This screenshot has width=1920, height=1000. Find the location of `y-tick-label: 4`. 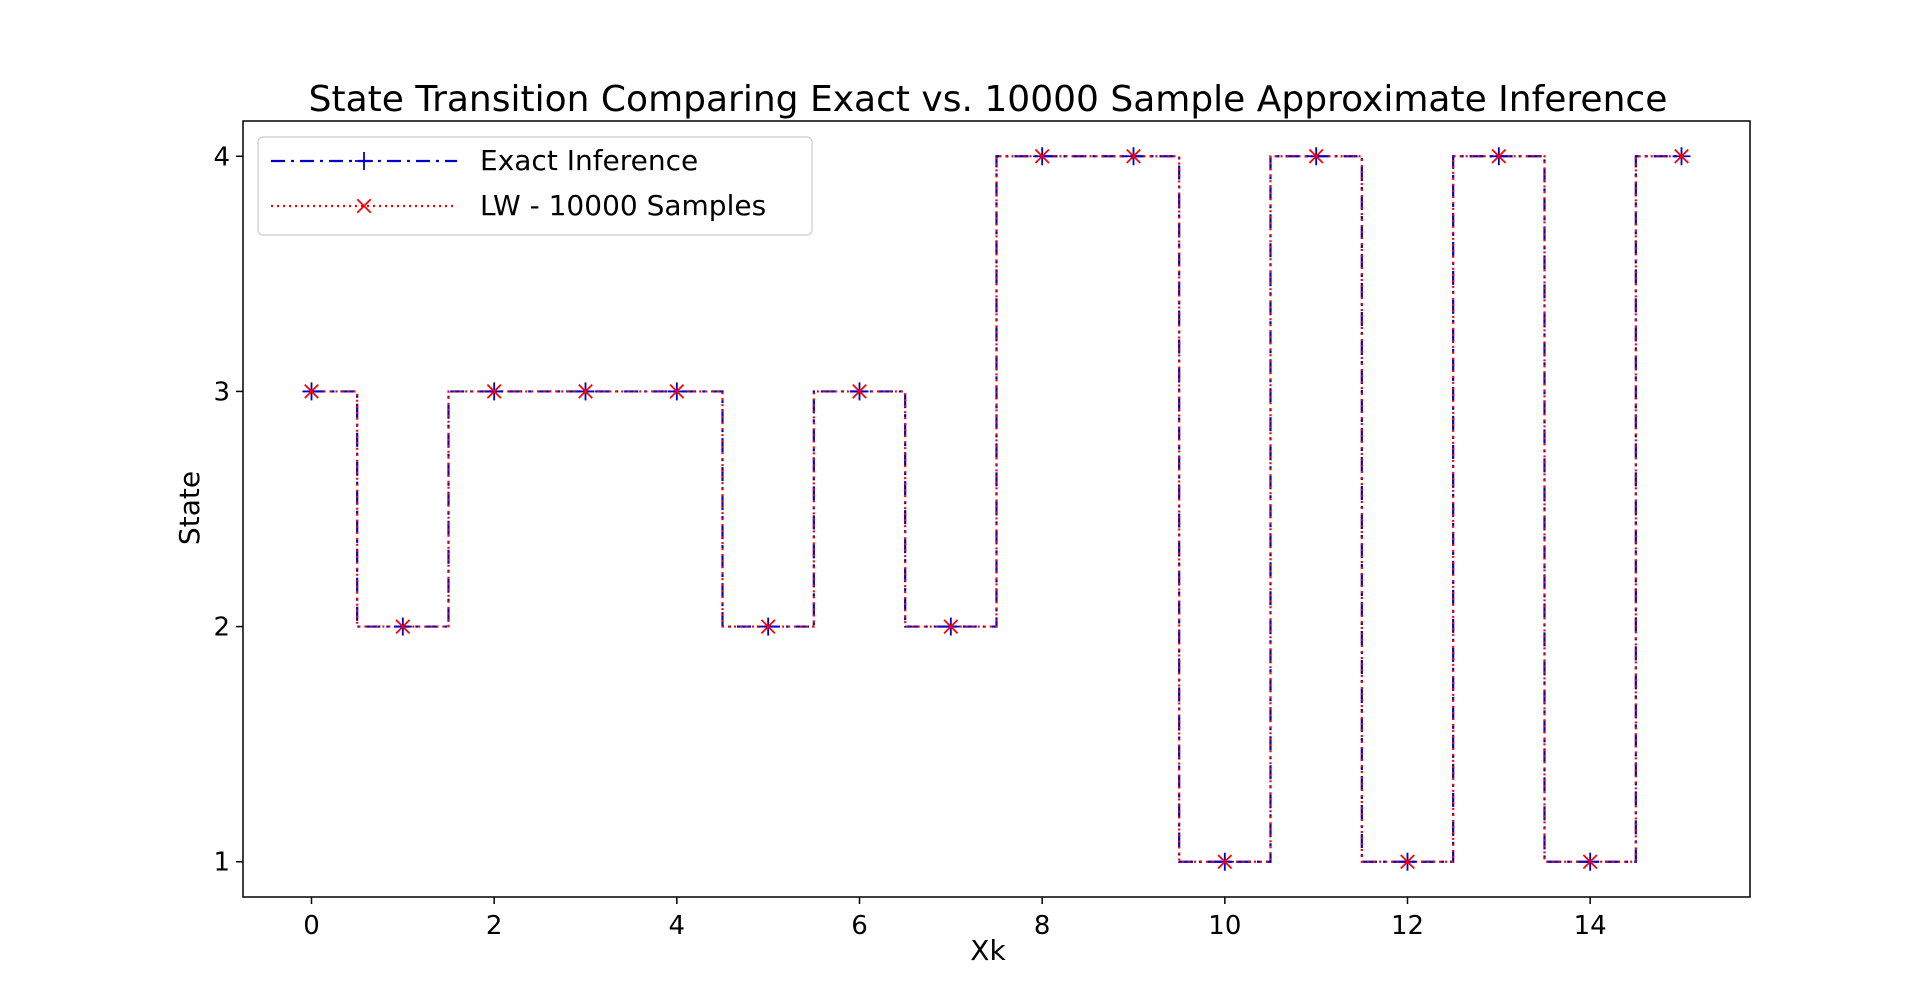

y-tick-label: 4 is located at coordinates (221, 157).